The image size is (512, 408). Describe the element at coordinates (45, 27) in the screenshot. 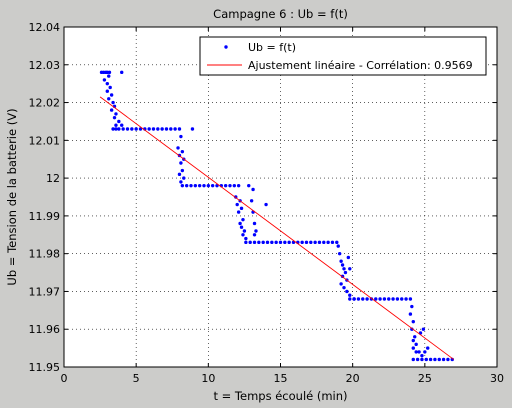

I see `y-tick-label: 12.04` at that location.